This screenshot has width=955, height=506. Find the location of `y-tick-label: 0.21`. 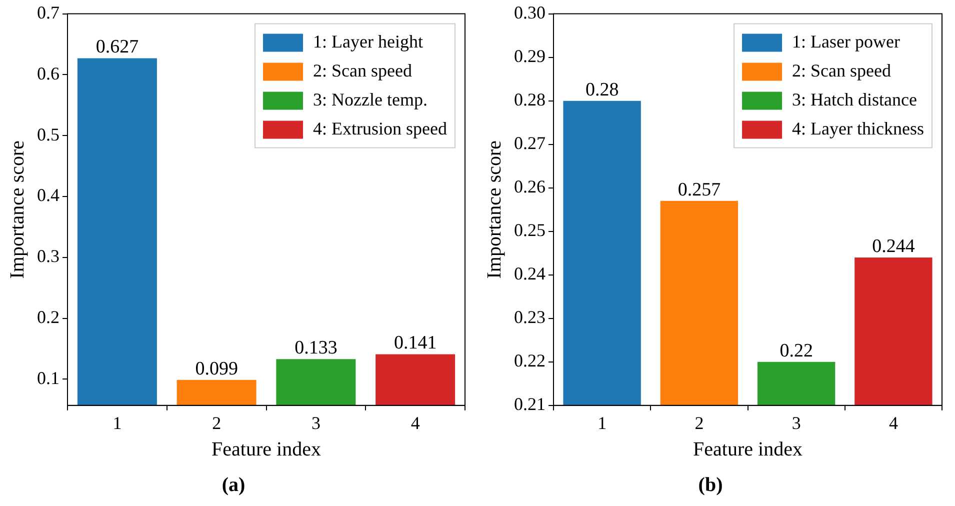

y-tick-label: 0.21 is located at coordinates (530, 404).